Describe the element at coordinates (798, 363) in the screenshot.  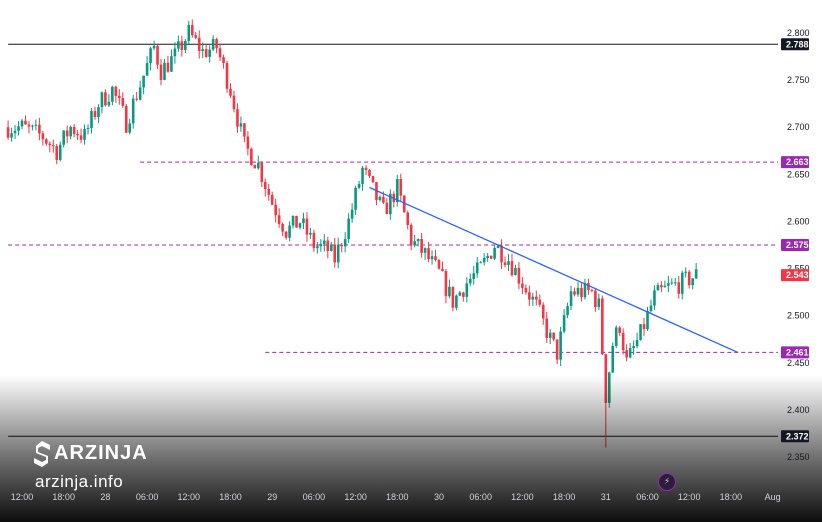
I see `y-tick-label: 2.450` at that location.